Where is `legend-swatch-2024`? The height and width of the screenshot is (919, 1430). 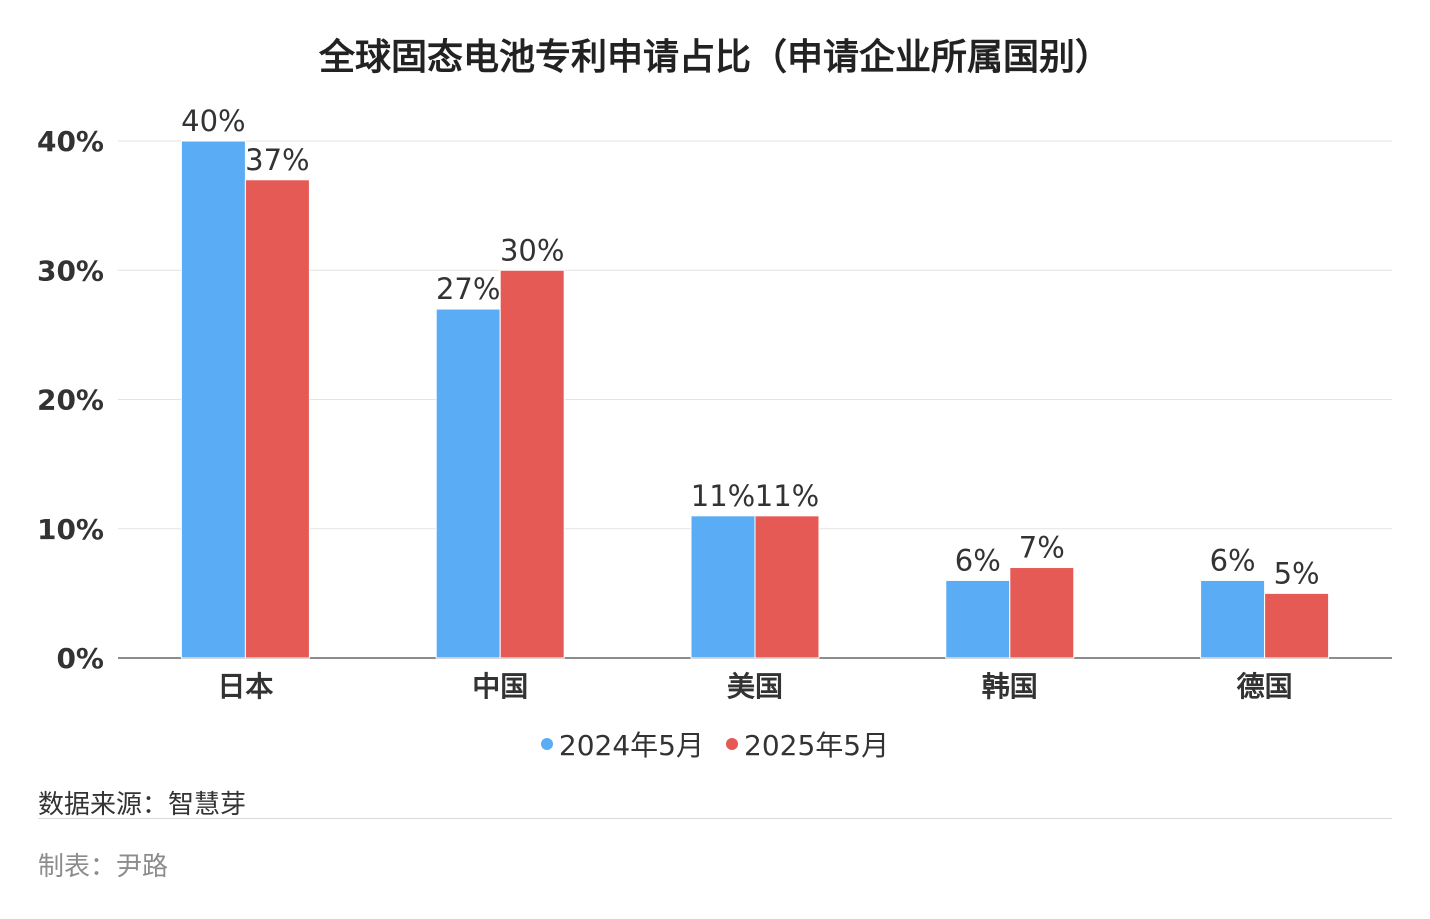 legend-swatch-2024 is located at coordinates (546, 744).